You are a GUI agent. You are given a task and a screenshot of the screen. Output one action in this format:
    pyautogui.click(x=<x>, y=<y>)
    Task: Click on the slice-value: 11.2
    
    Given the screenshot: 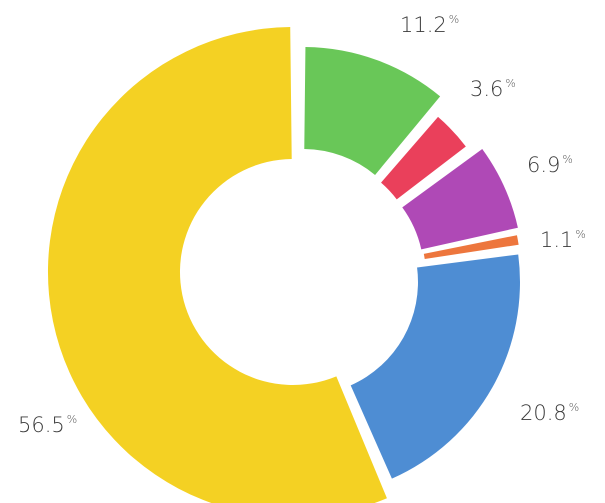 What is the action you would take?
    pyautogui.click(x=423, y=25)
    